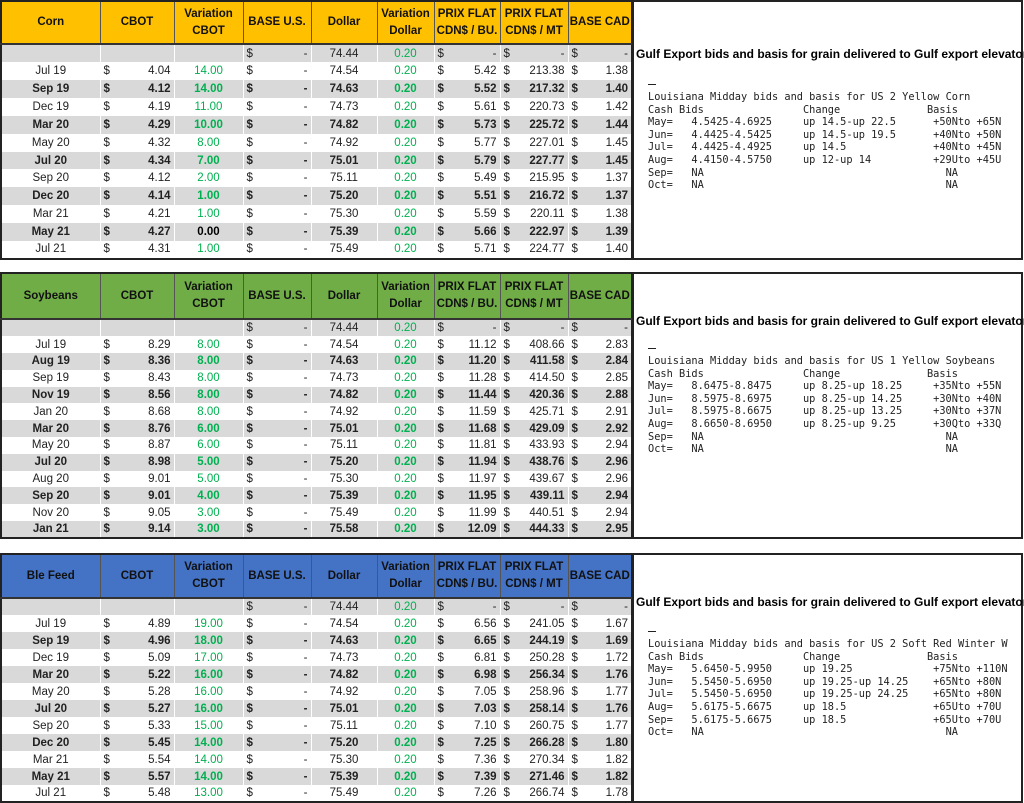 This screenshot has height=803, width=1024. Describe the element at coordinates (616, 742) in the screenshot. I see `cell-base-cad-value: 1.80` at that location.